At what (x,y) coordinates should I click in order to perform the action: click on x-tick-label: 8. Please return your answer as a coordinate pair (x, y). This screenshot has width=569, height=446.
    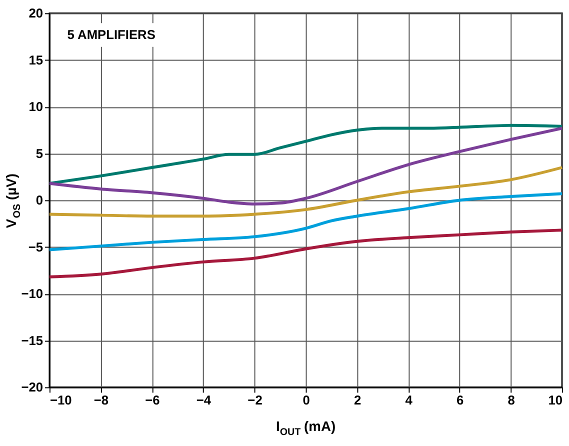
    Looking at the image, I should click on (511, 400).